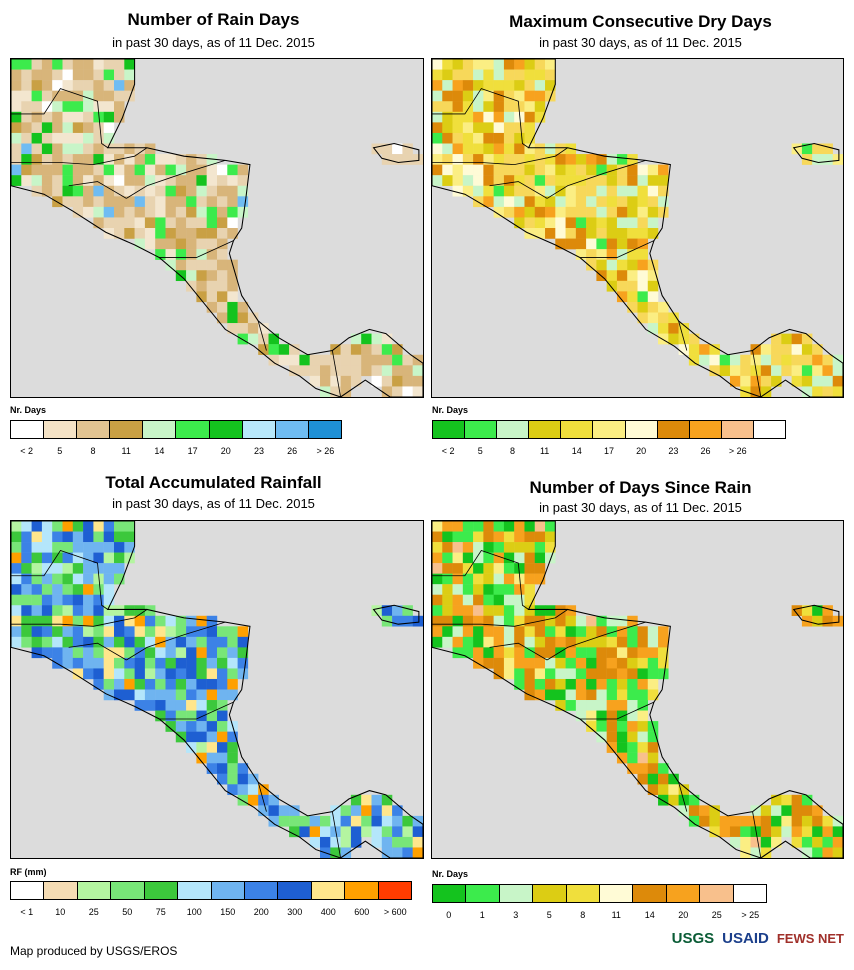 Image resolution: width=854 pixels, height=970 pixels. What do you see at coordinates (328, 912) in the screenshot?
I see `legend-tick-label: 400` at bounding box center [328, 912].